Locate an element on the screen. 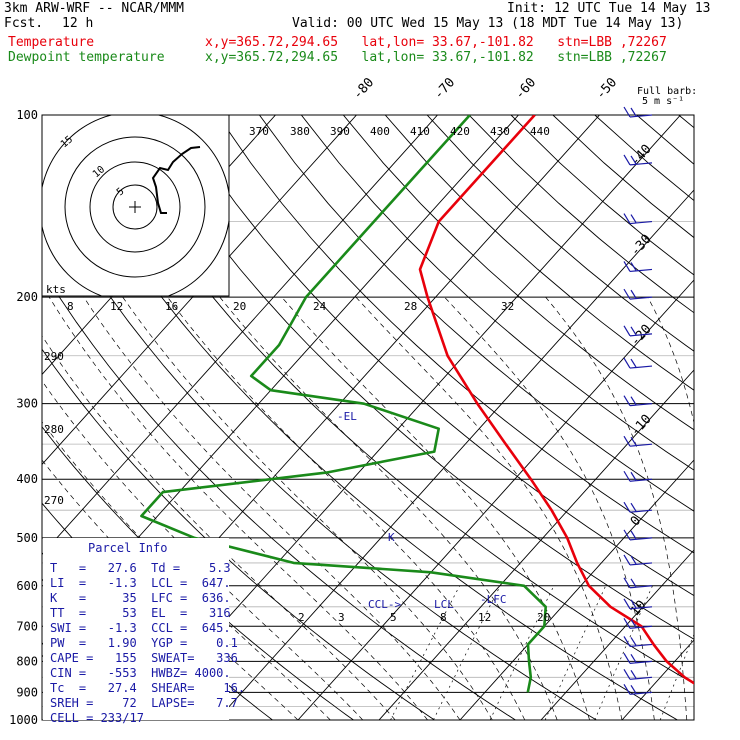  parcel-info-row: CELL = 233/17 is located at coordinates (97, 718).